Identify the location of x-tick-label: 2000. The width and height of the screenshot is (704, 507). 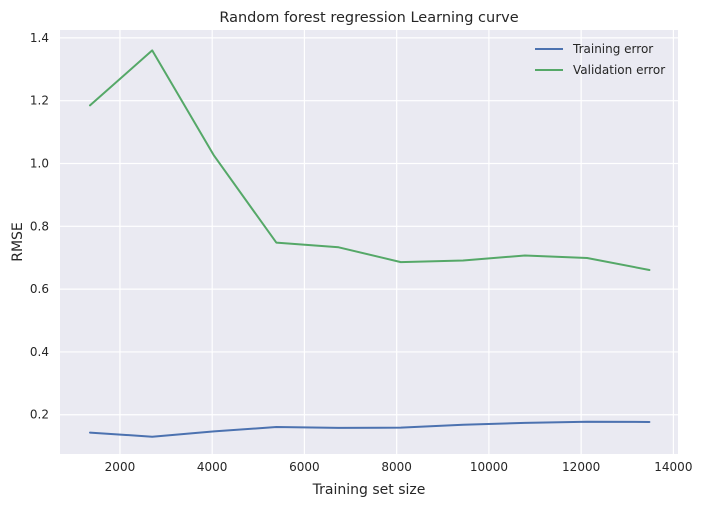
(120, 467).